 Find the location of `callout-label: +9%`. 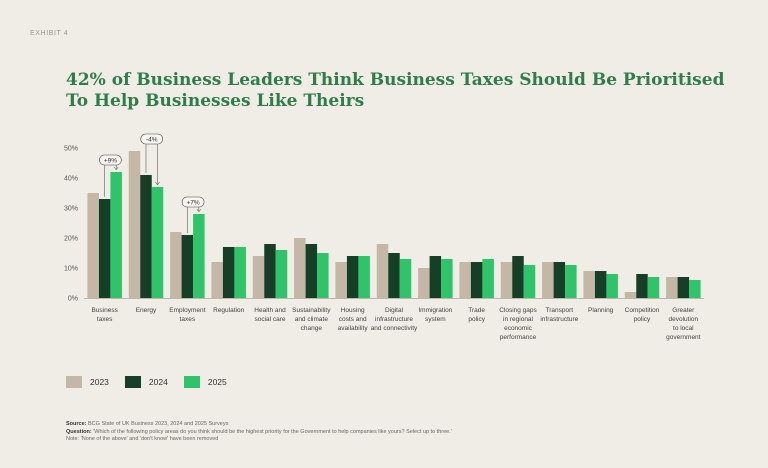

callout-label: +9% is located at coordinates (110, 160).